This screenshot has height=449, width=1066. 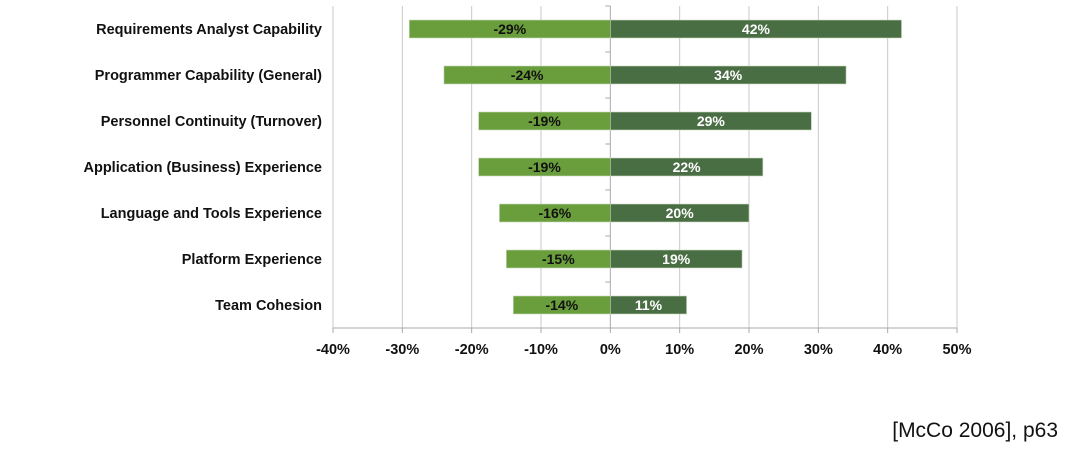 I want to click on data-label: 19%, so click(x=676, y=259).